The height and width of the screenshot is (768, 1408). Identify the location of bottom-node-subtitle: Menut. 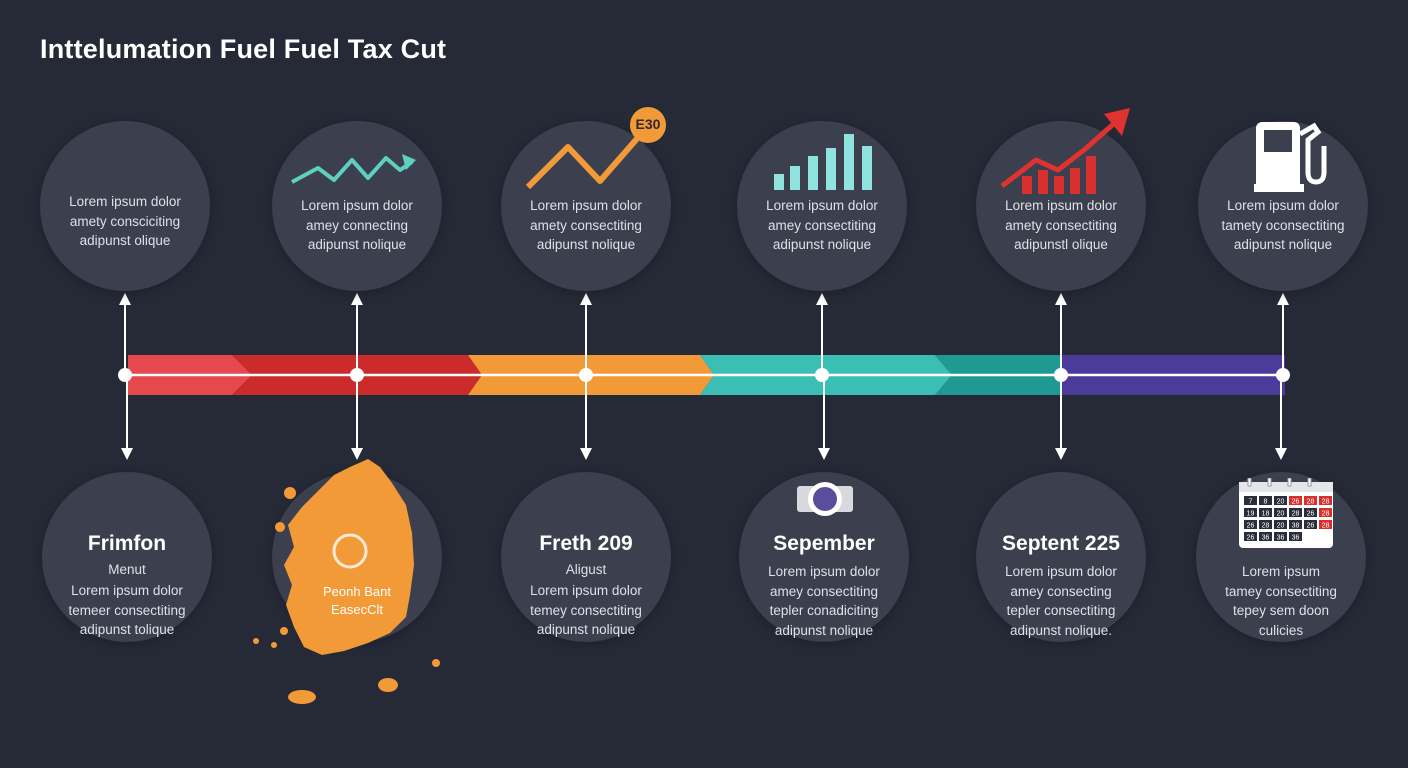
(127, 569).